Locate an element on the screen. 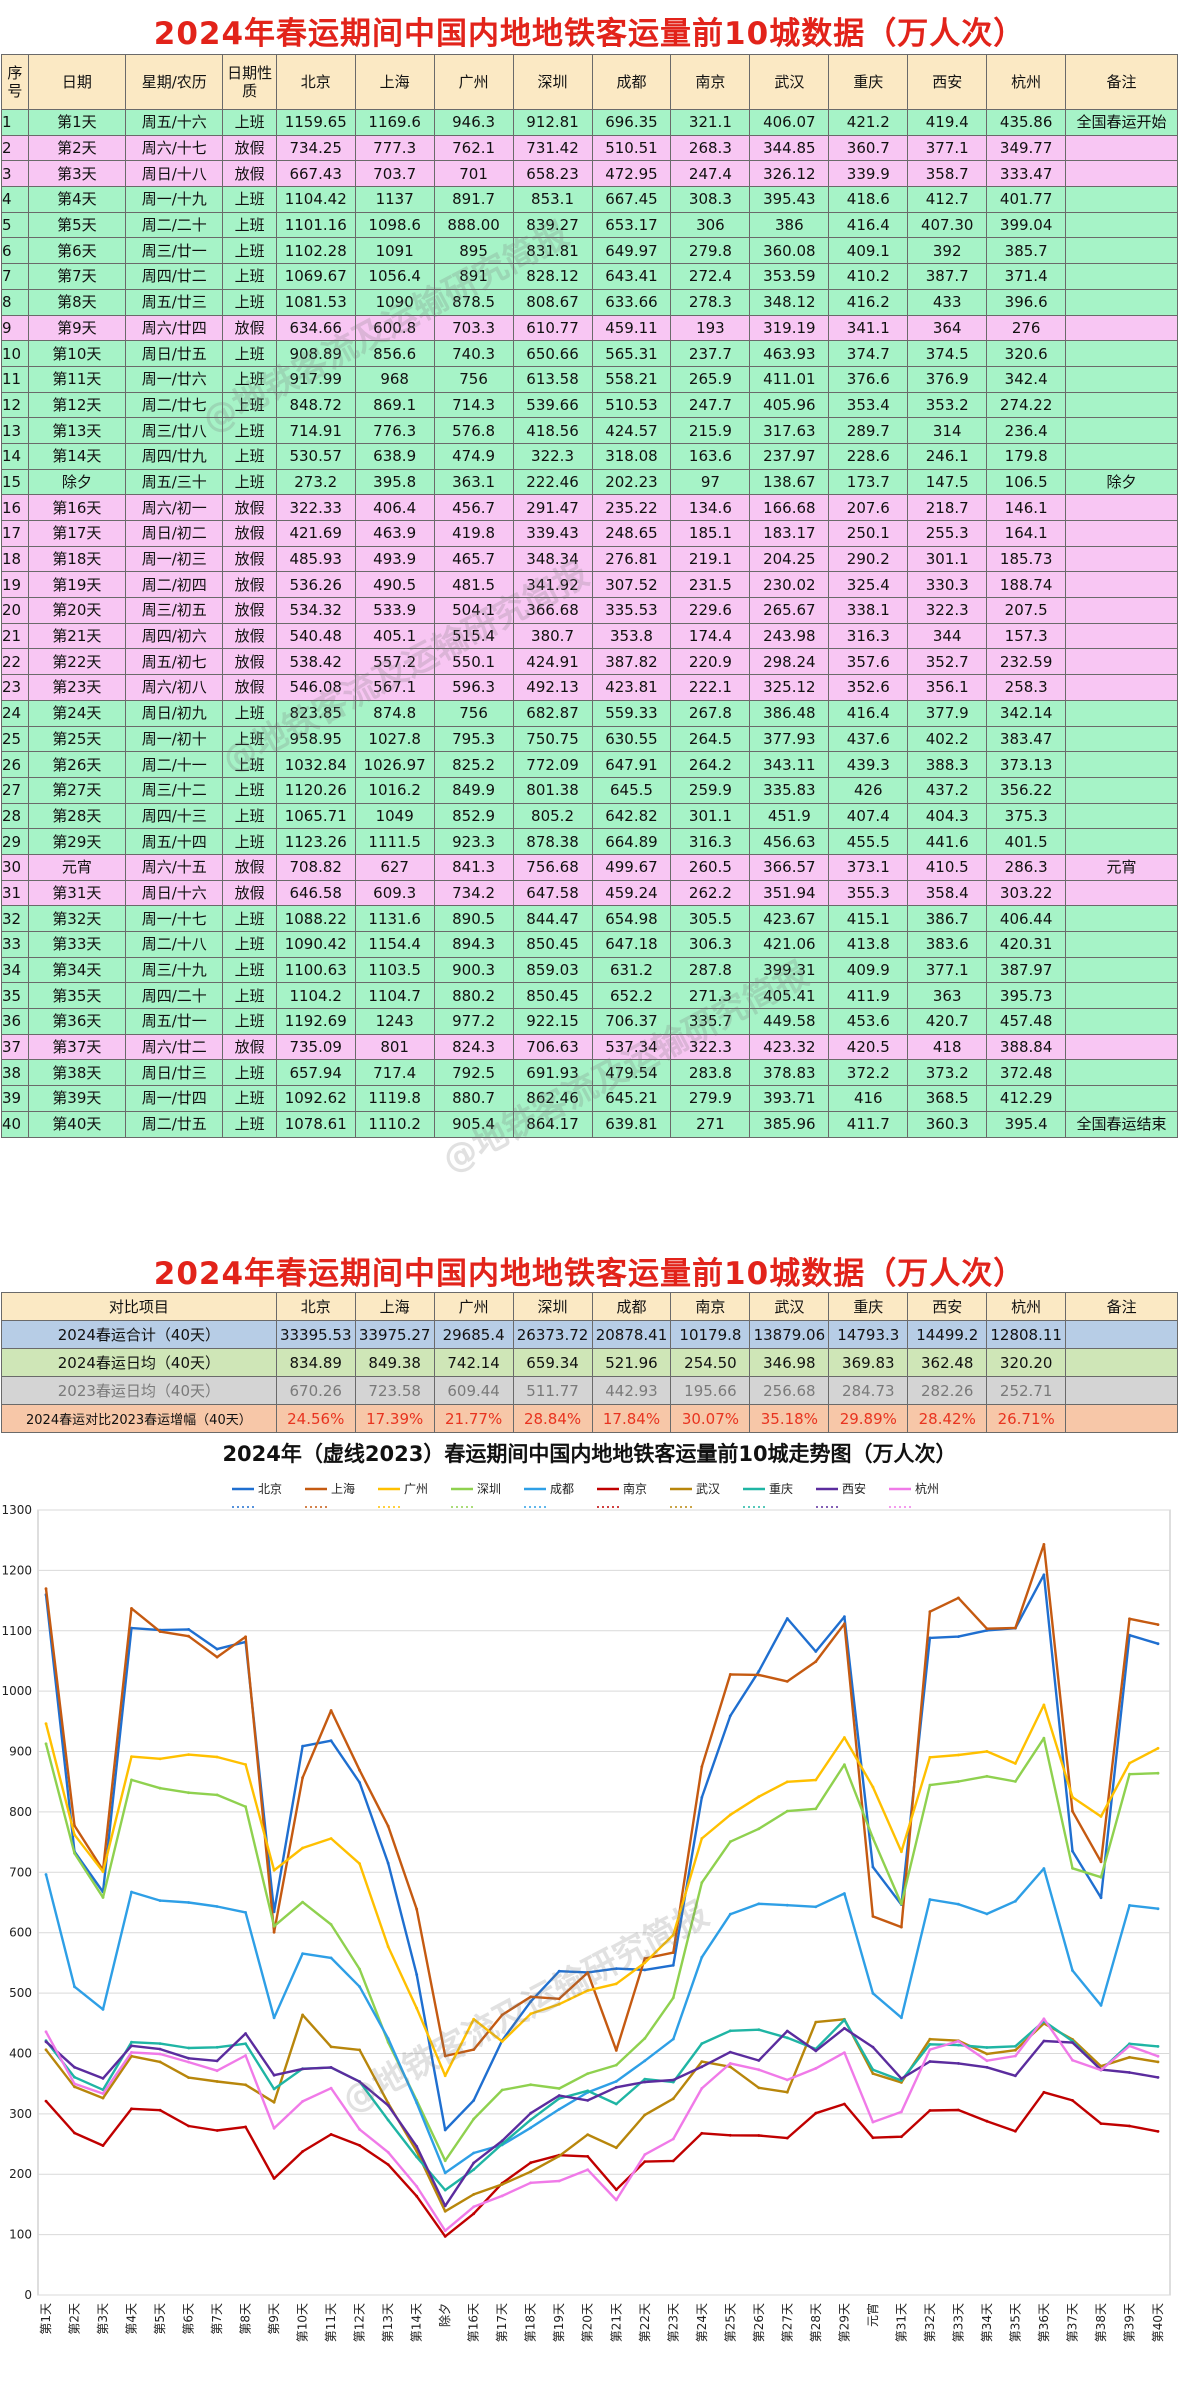  table-cell: 273.2 is located at coordinates (315, 482).